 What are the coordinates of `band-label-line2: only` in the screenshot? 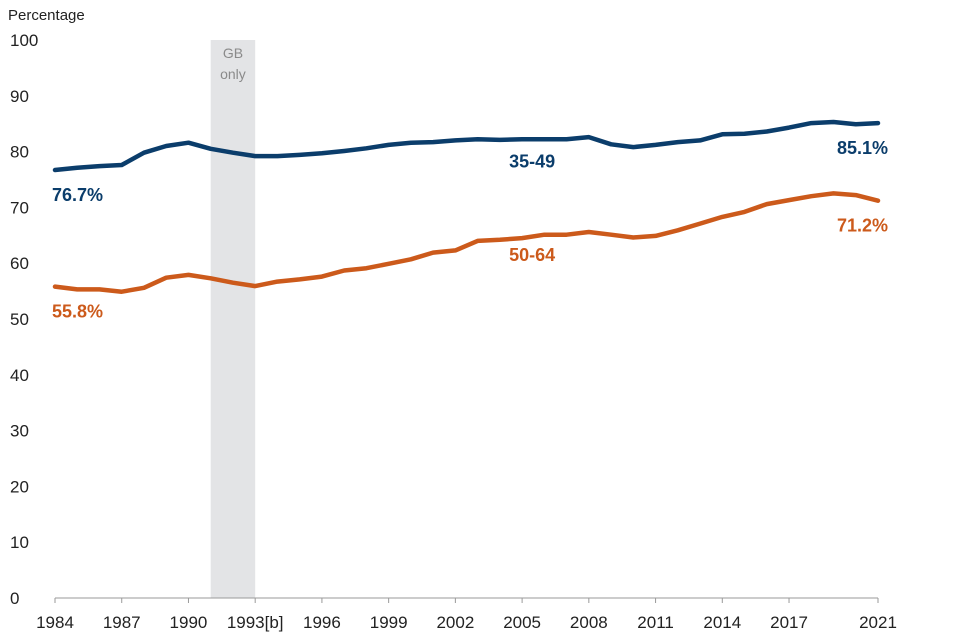 It's located at (233, 74).